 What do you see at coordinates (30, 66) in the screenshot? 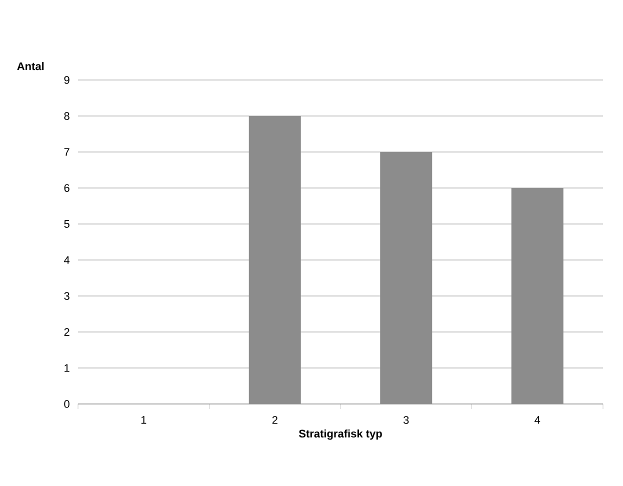
I see `y-axis-title: Antal` at bounding box center [30, 66].